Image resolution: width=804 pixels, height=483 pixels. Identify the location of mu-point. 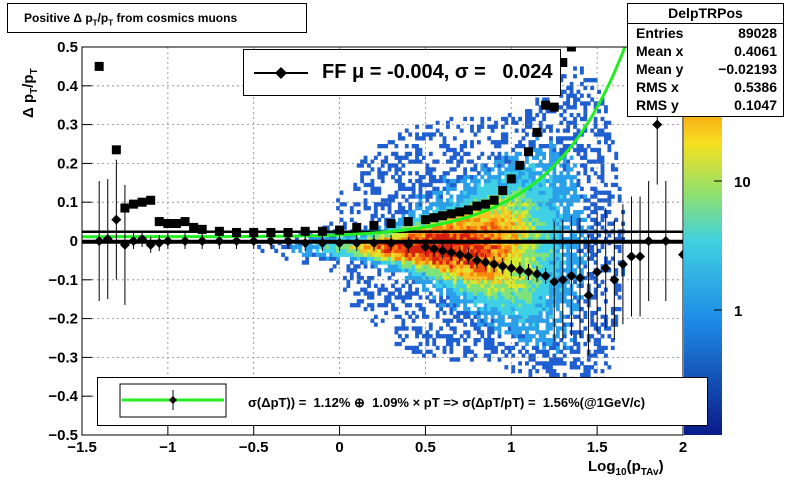
(288, 241).